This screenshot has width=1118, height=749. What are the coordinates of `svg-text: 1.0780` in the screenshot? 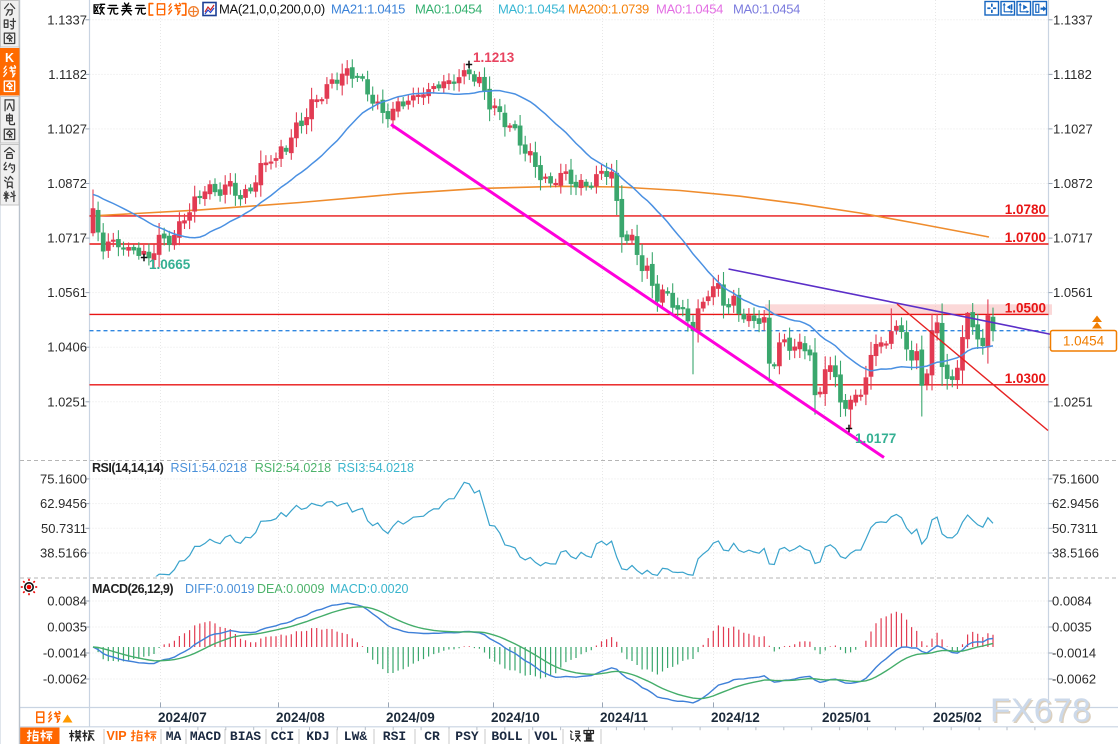 It's located at (1025, 209).